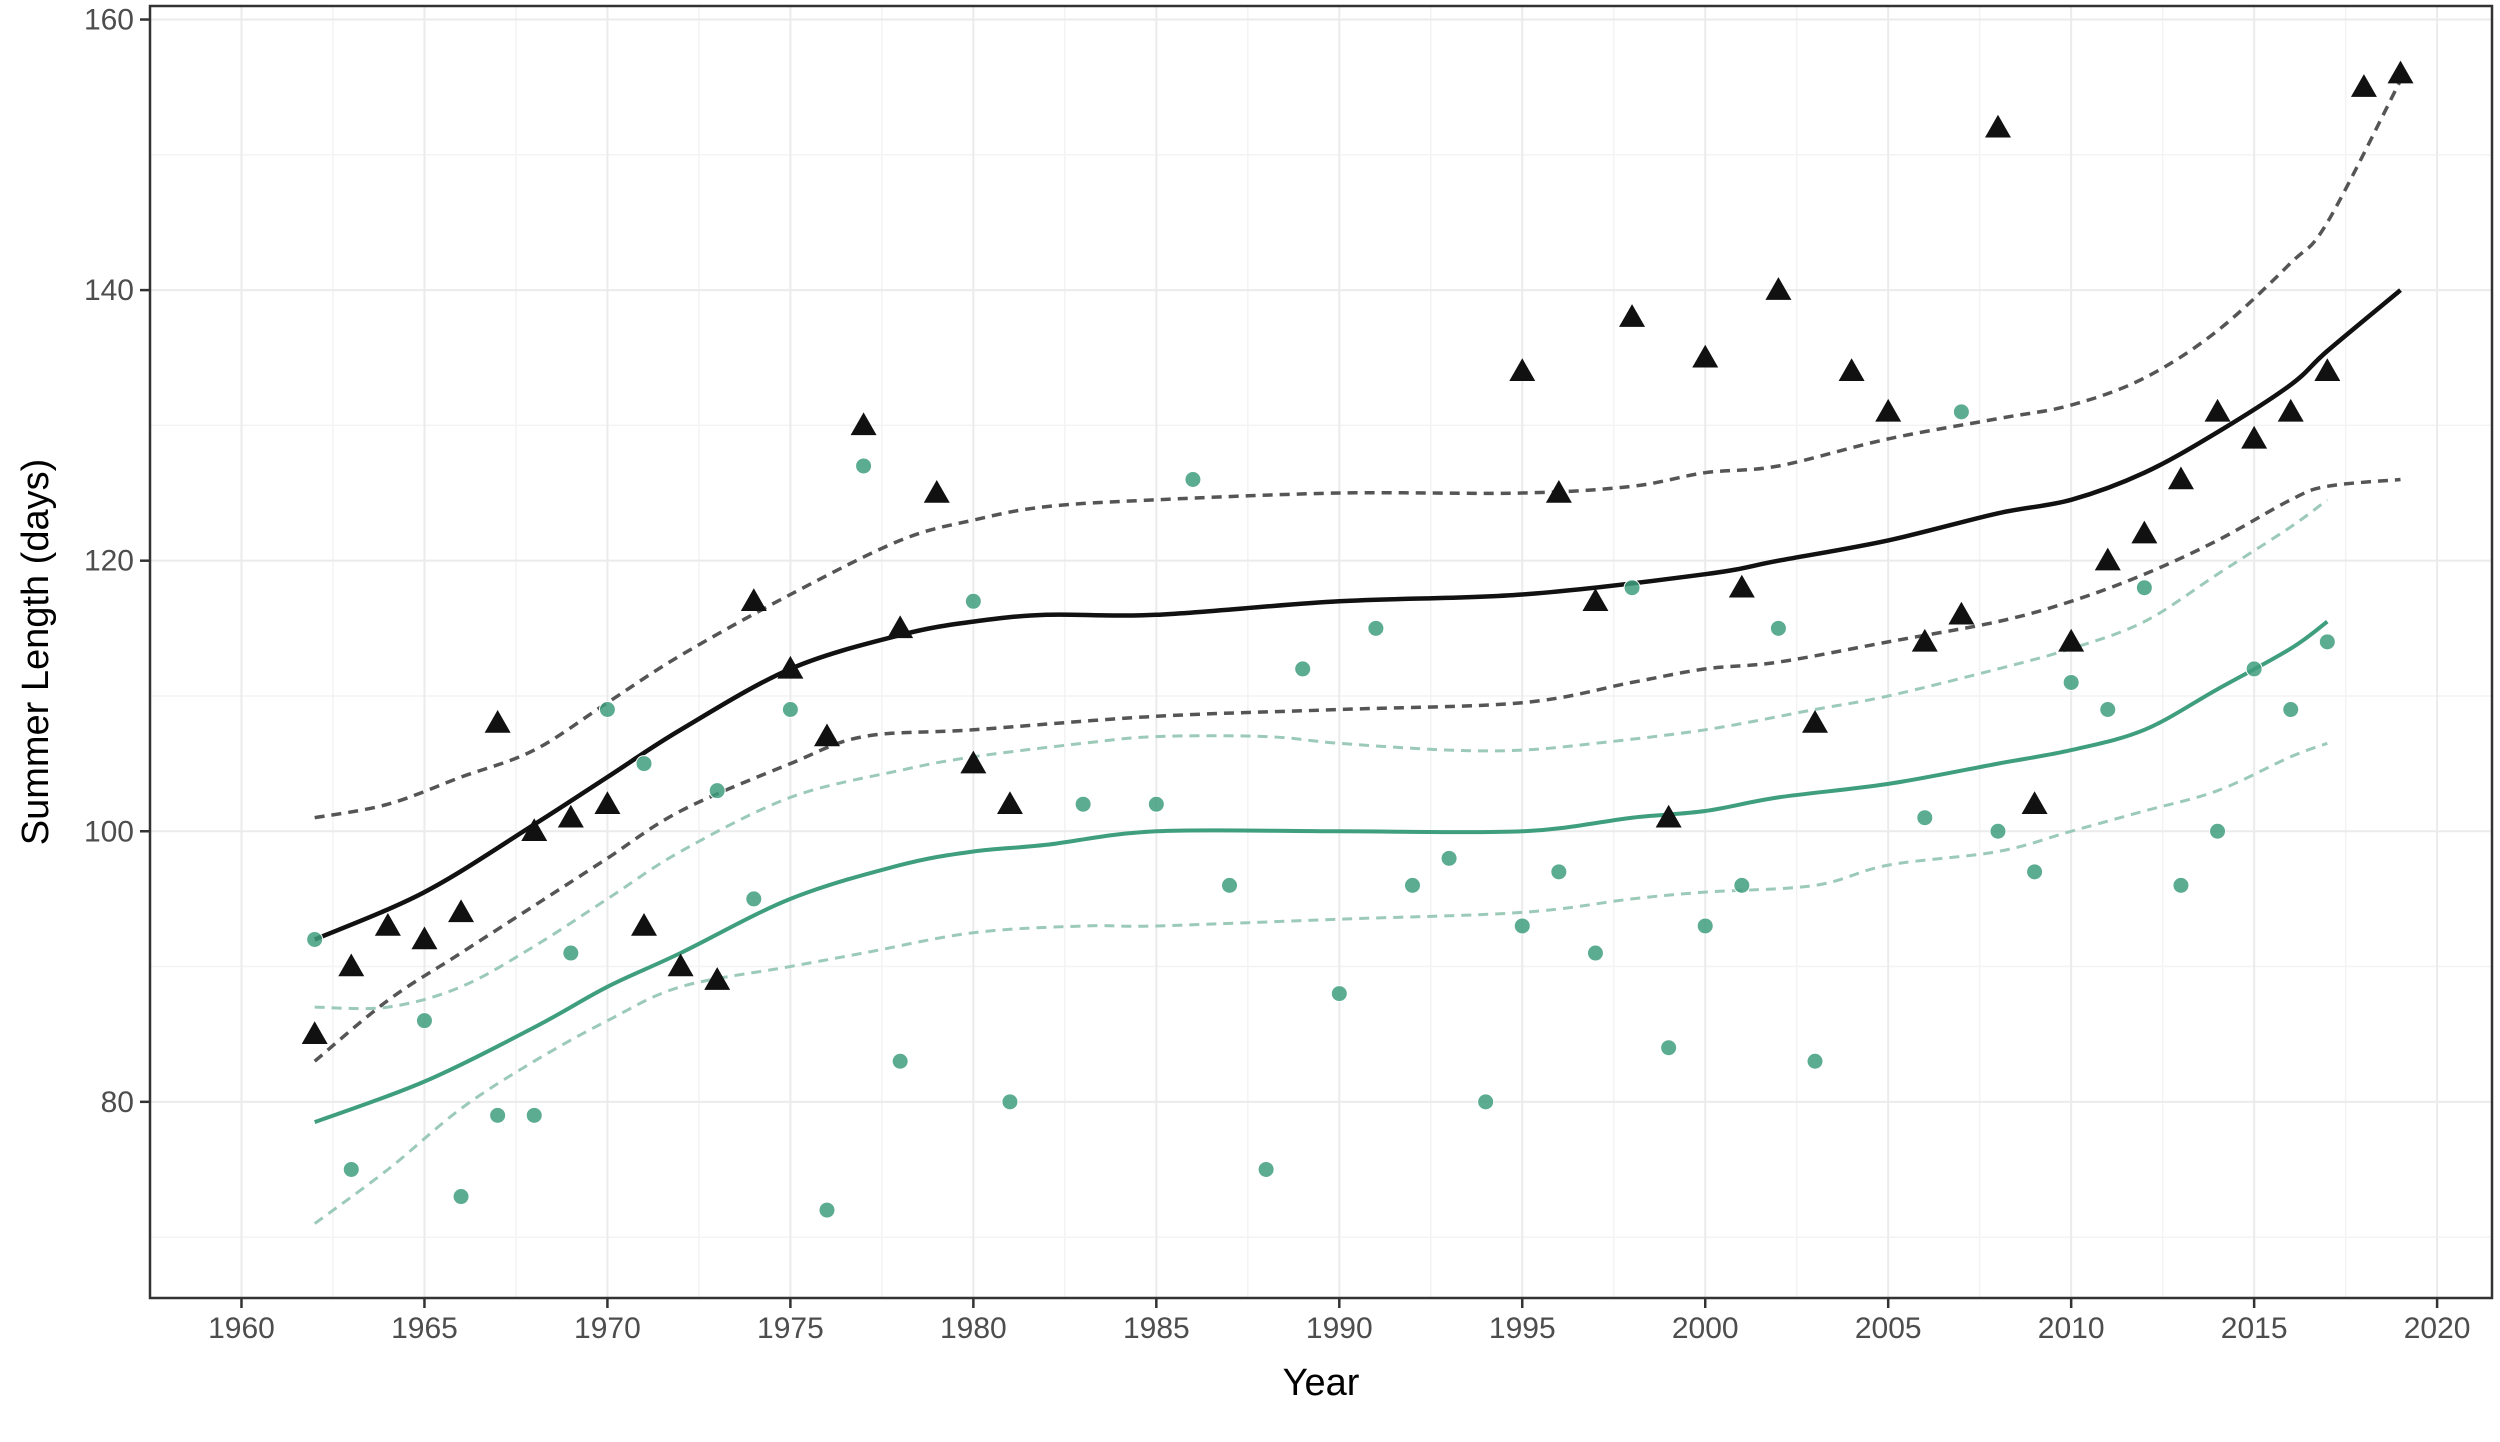  I want to click on x-tick-label: 1990, so click(1339, 1328).